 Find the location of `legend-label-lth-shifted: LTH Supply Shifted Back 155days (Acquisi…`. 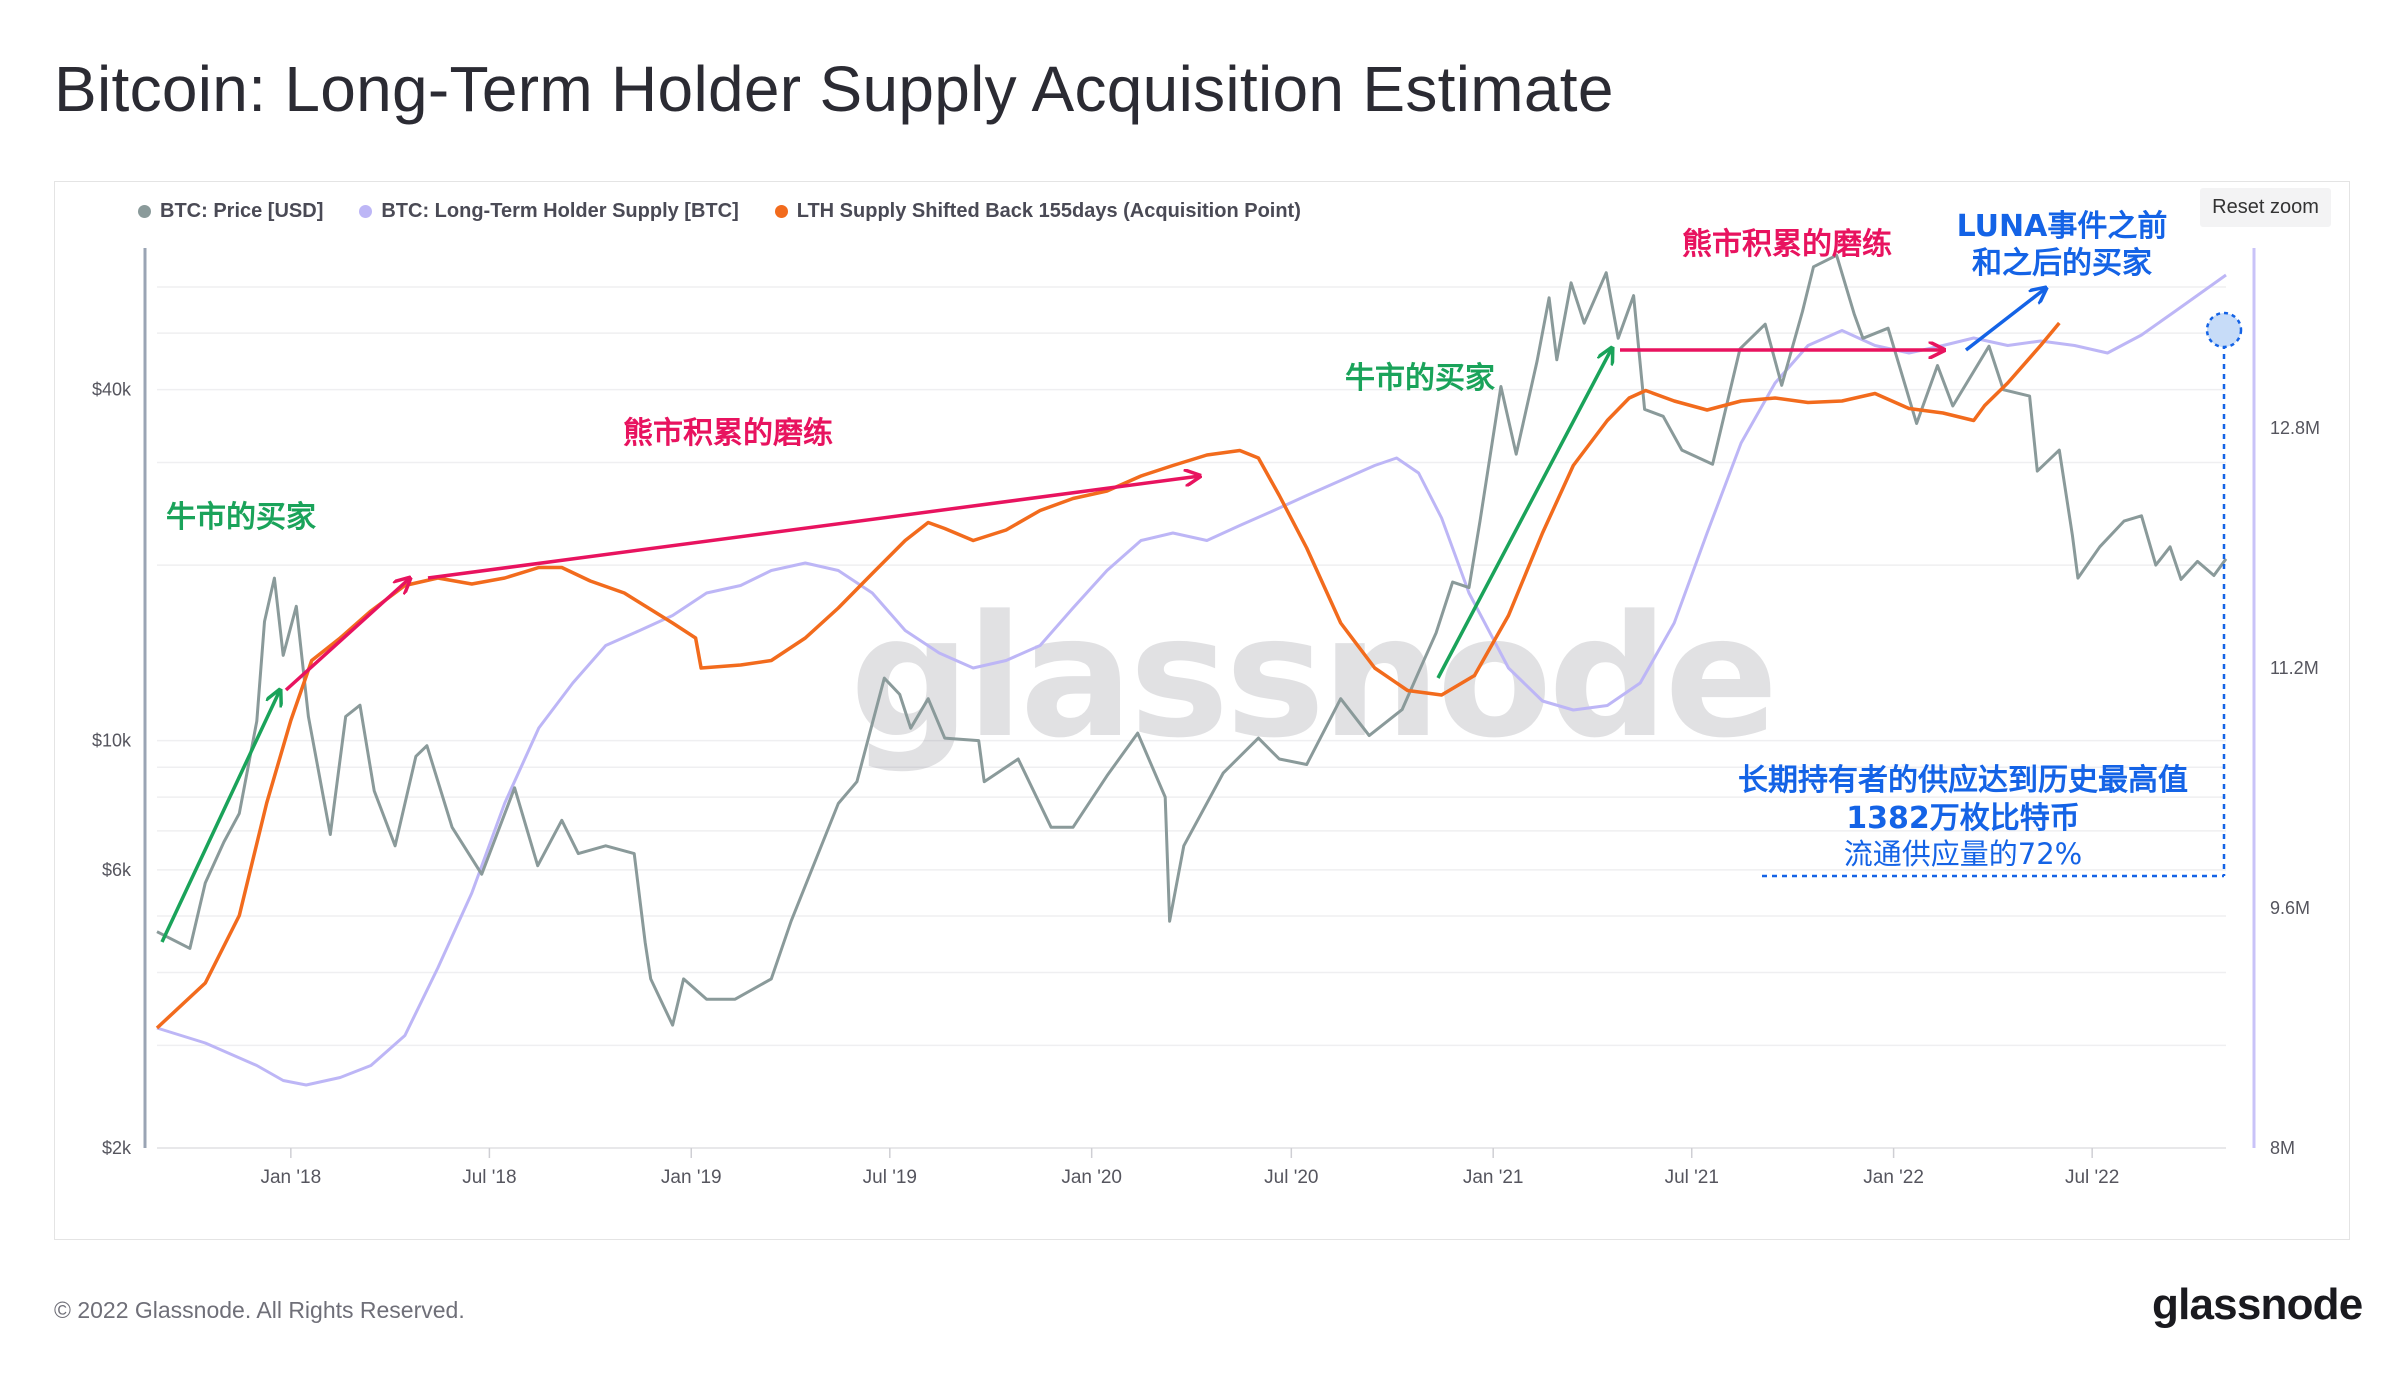

legend-label-lth-shifted: LTH Supply Shifted Back 155days (Acquisi… is located at coordinates (1048, 211).